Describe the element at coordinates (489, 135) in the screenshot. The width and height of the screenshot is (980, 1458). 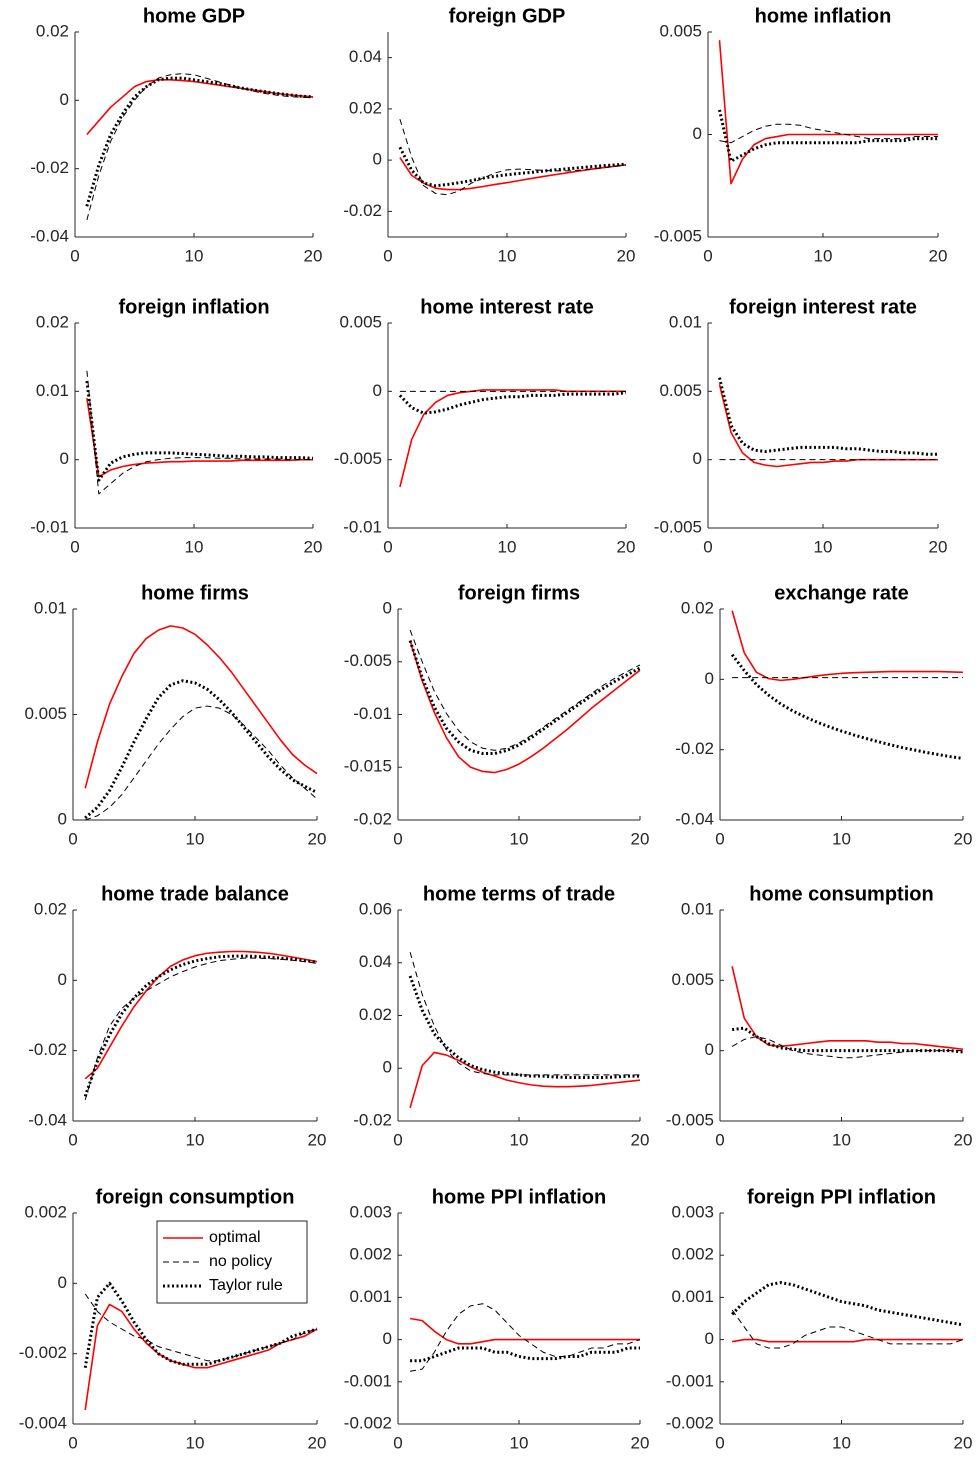
I see `panel: foreign GDP -0.02 0 0.02 0.04 0 10 20` at that location.